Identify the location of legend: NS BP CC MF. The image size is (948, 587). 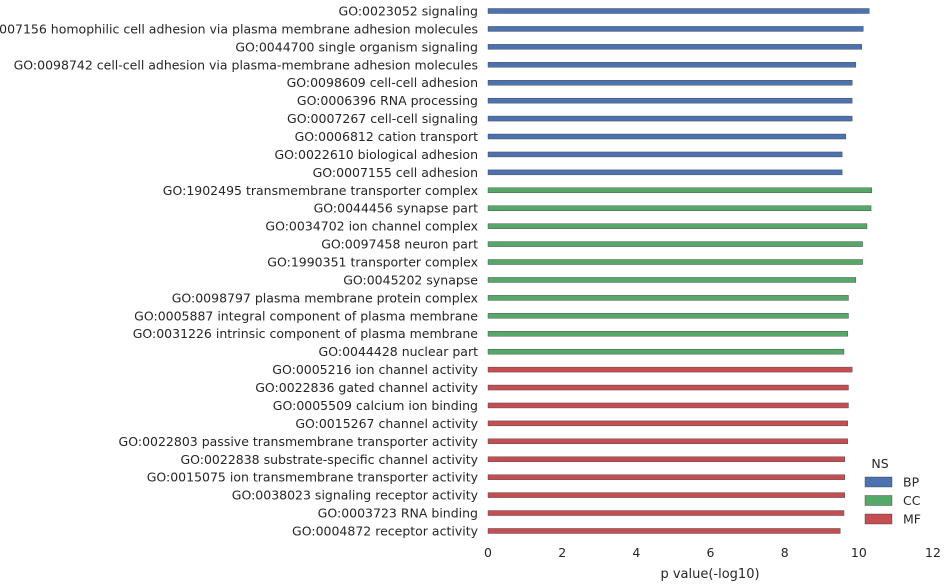
(892, 491).